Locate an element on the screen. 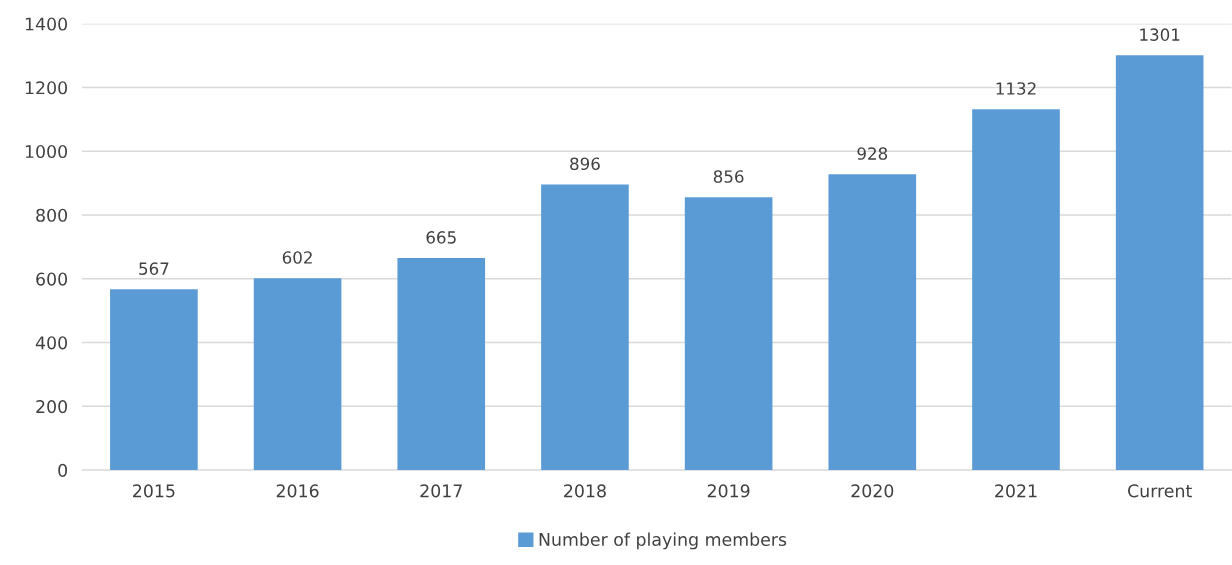  y-tick-label: 200 is located at coordinates (52, 407).